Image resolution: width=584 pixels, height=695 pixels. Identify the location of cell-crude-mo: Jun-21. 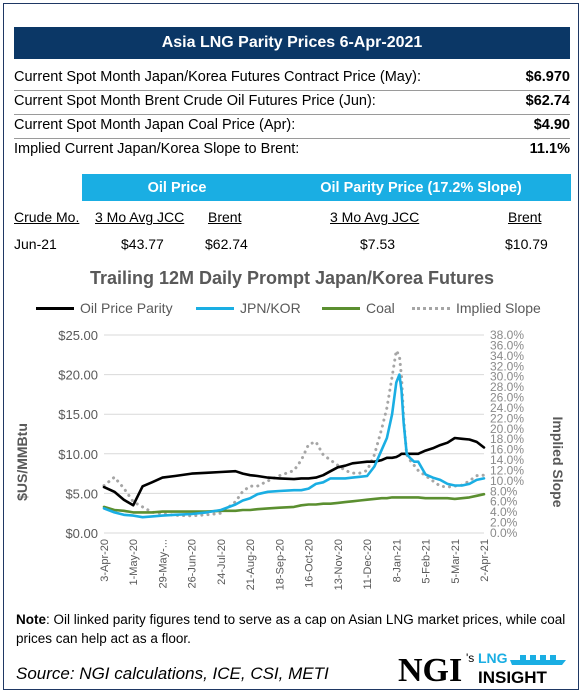
(35, 244).